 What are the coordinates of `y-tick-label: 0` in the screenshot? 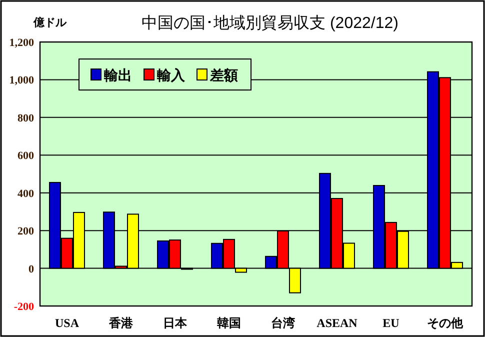 It's located at (31, 269).